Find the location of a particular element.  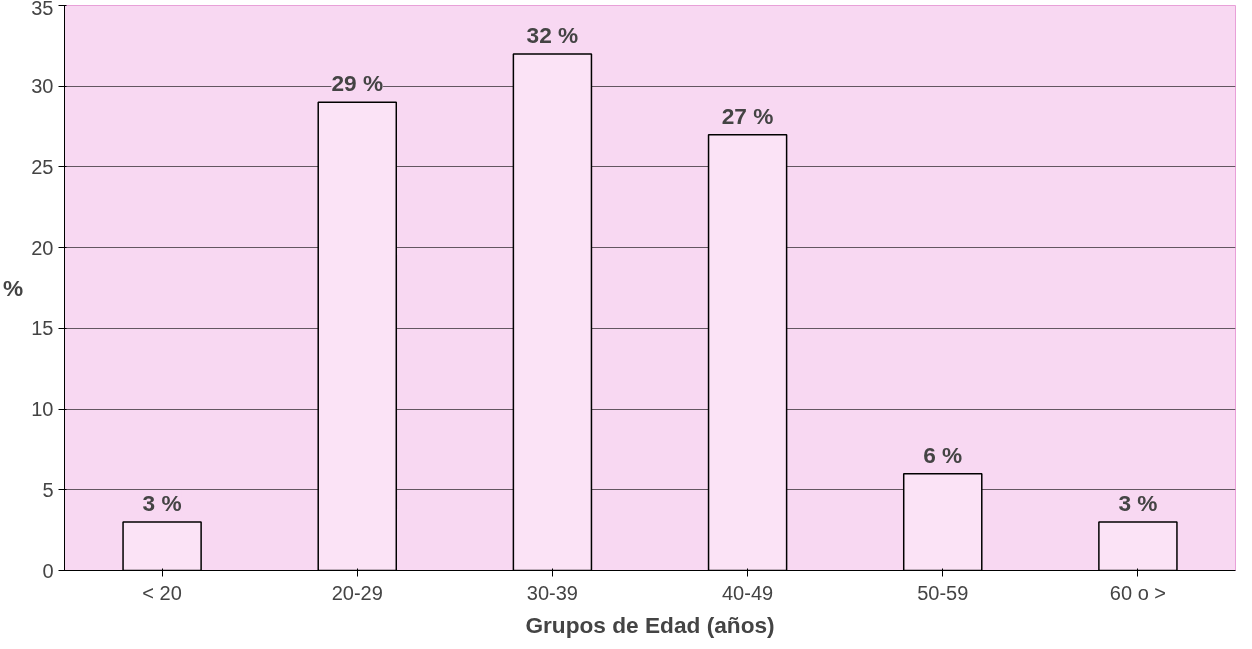

x-tick-label: 50-59 is located at coordinates (943, 592).